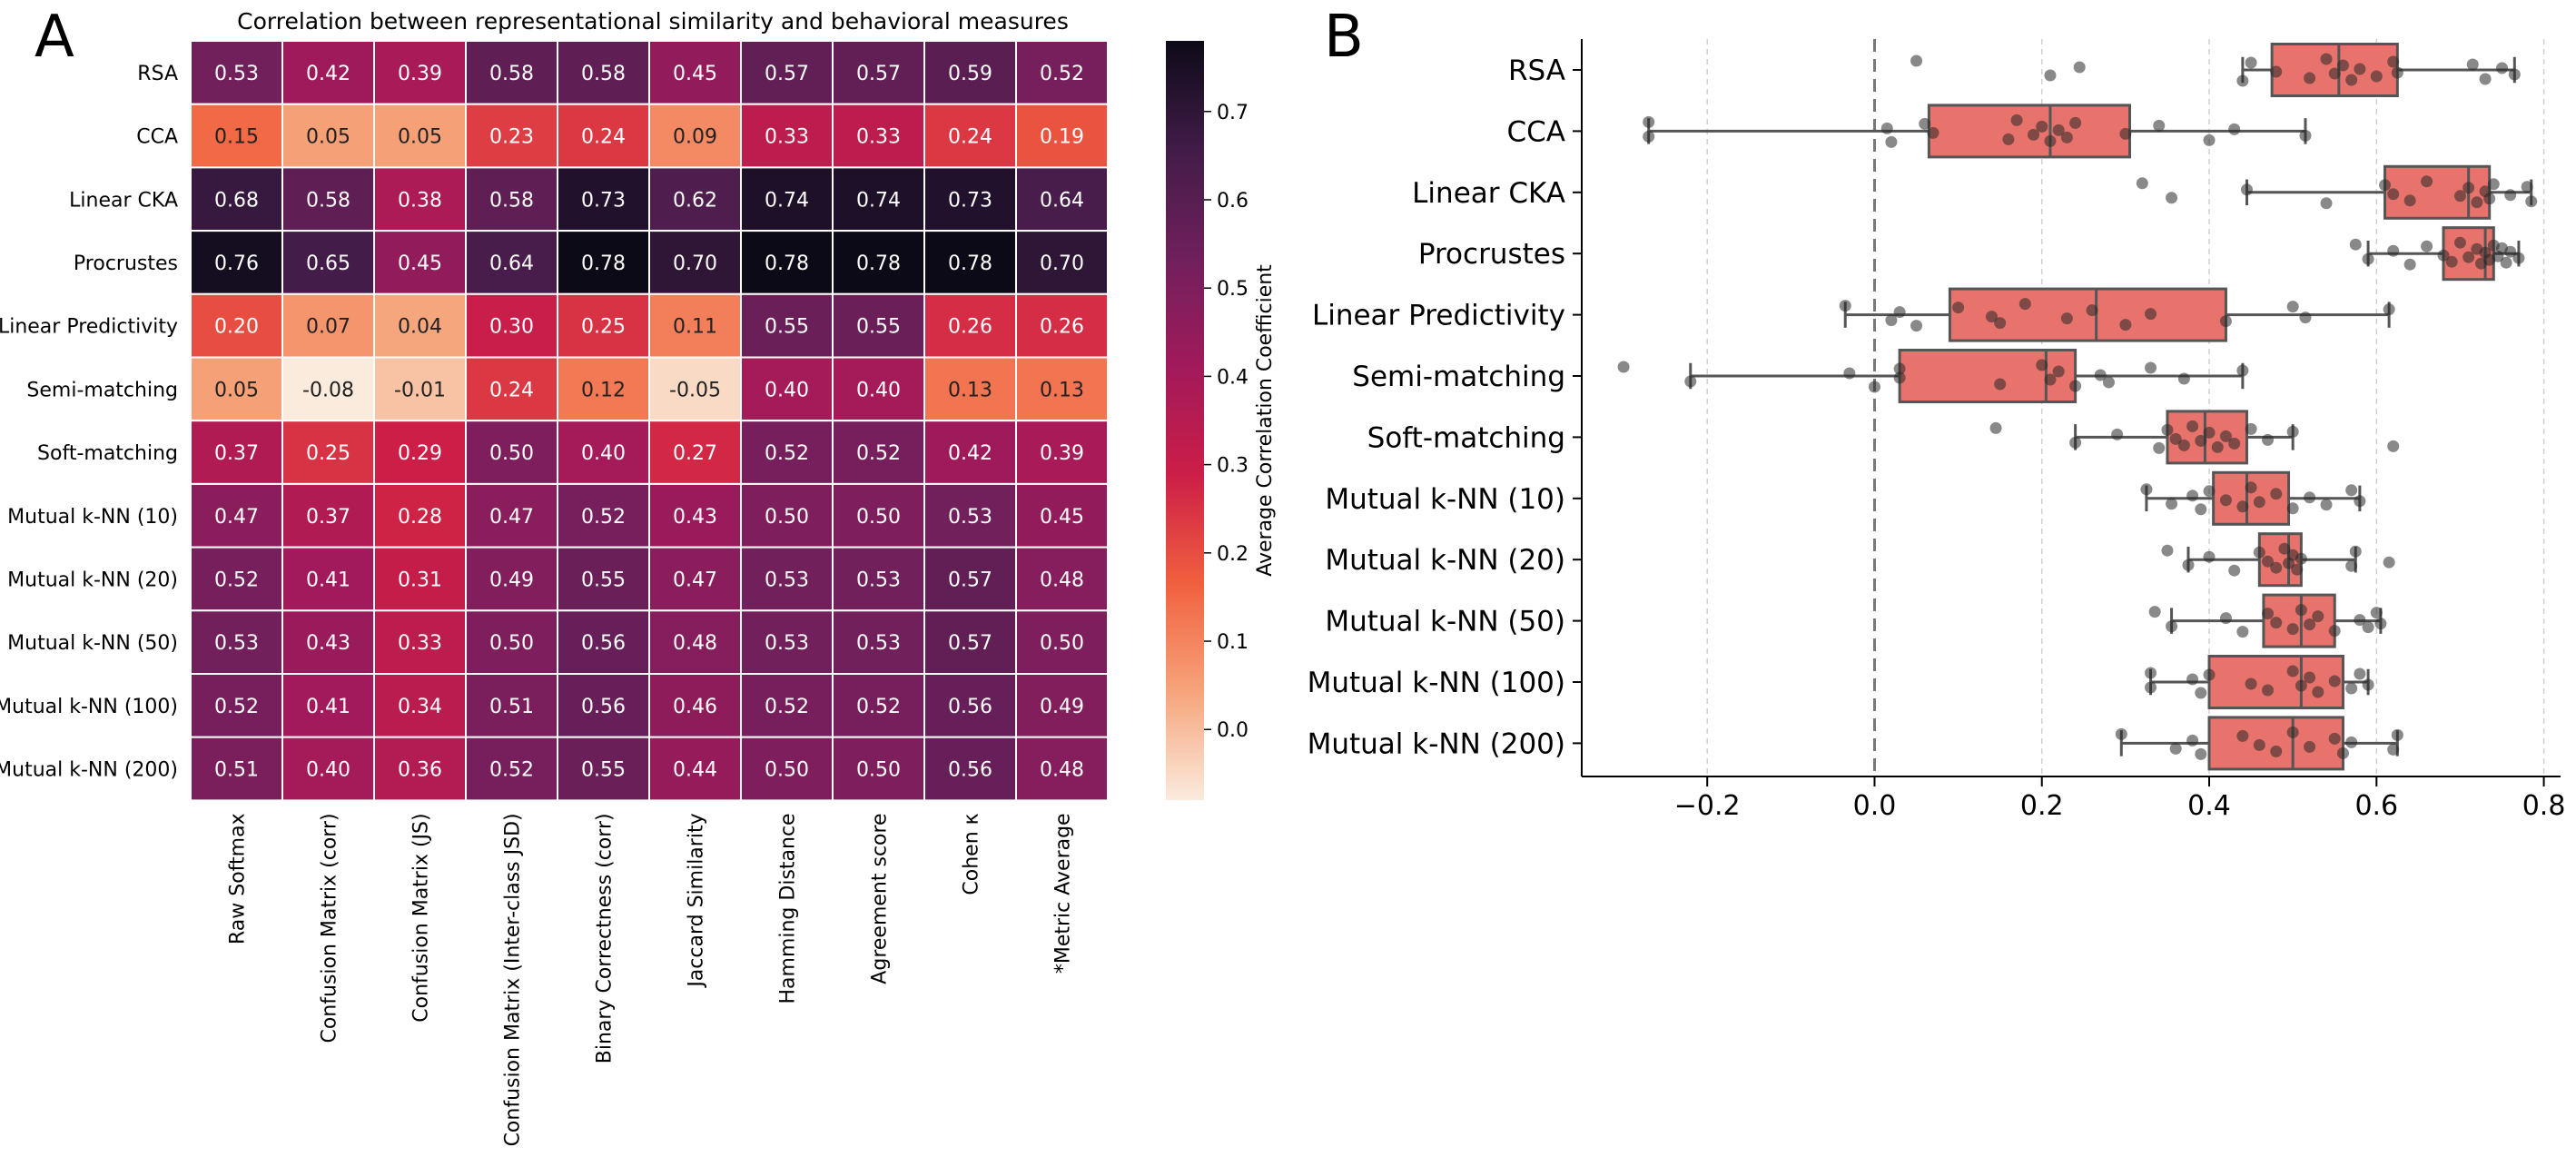 This screenshot has height=1167, width=2576. What do you see at coordinates (1436, 683) in the screenshot?
I see `boxplot-category-label: Mutual k-NN (100)` at bounding box center [1436, 683].